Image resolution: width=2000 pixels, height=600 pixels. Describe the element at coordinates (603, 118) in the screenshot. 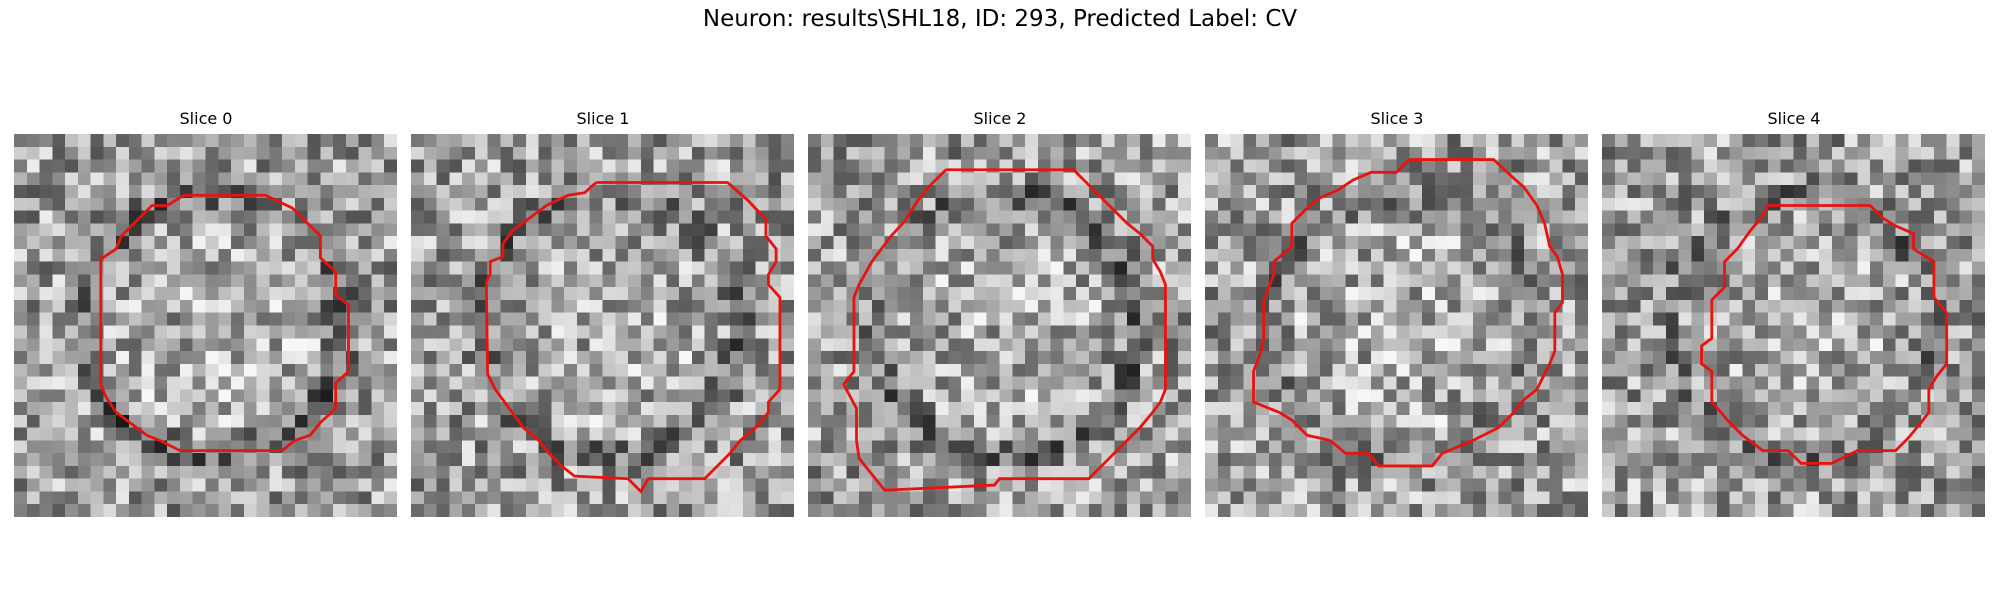

I see `slice-title: Slice 1` at that location.